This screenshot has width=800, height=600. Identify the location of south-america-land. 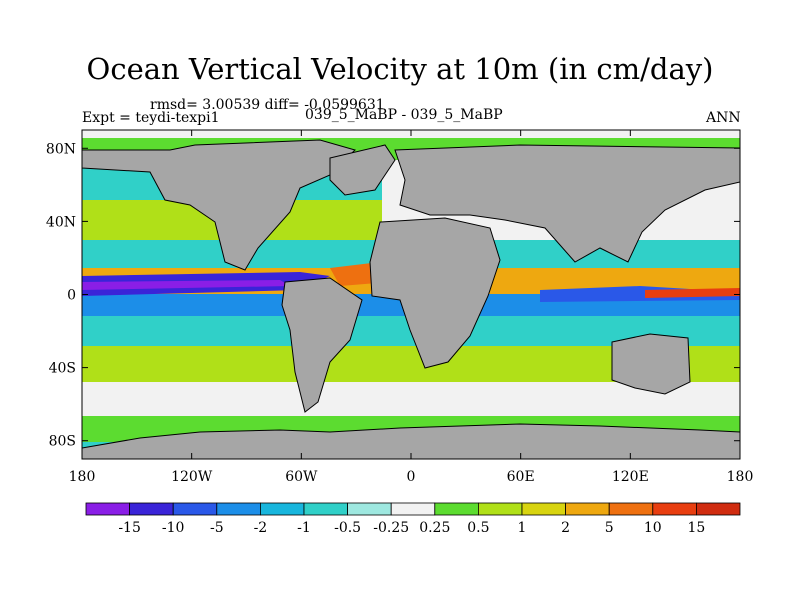
(322, 345).